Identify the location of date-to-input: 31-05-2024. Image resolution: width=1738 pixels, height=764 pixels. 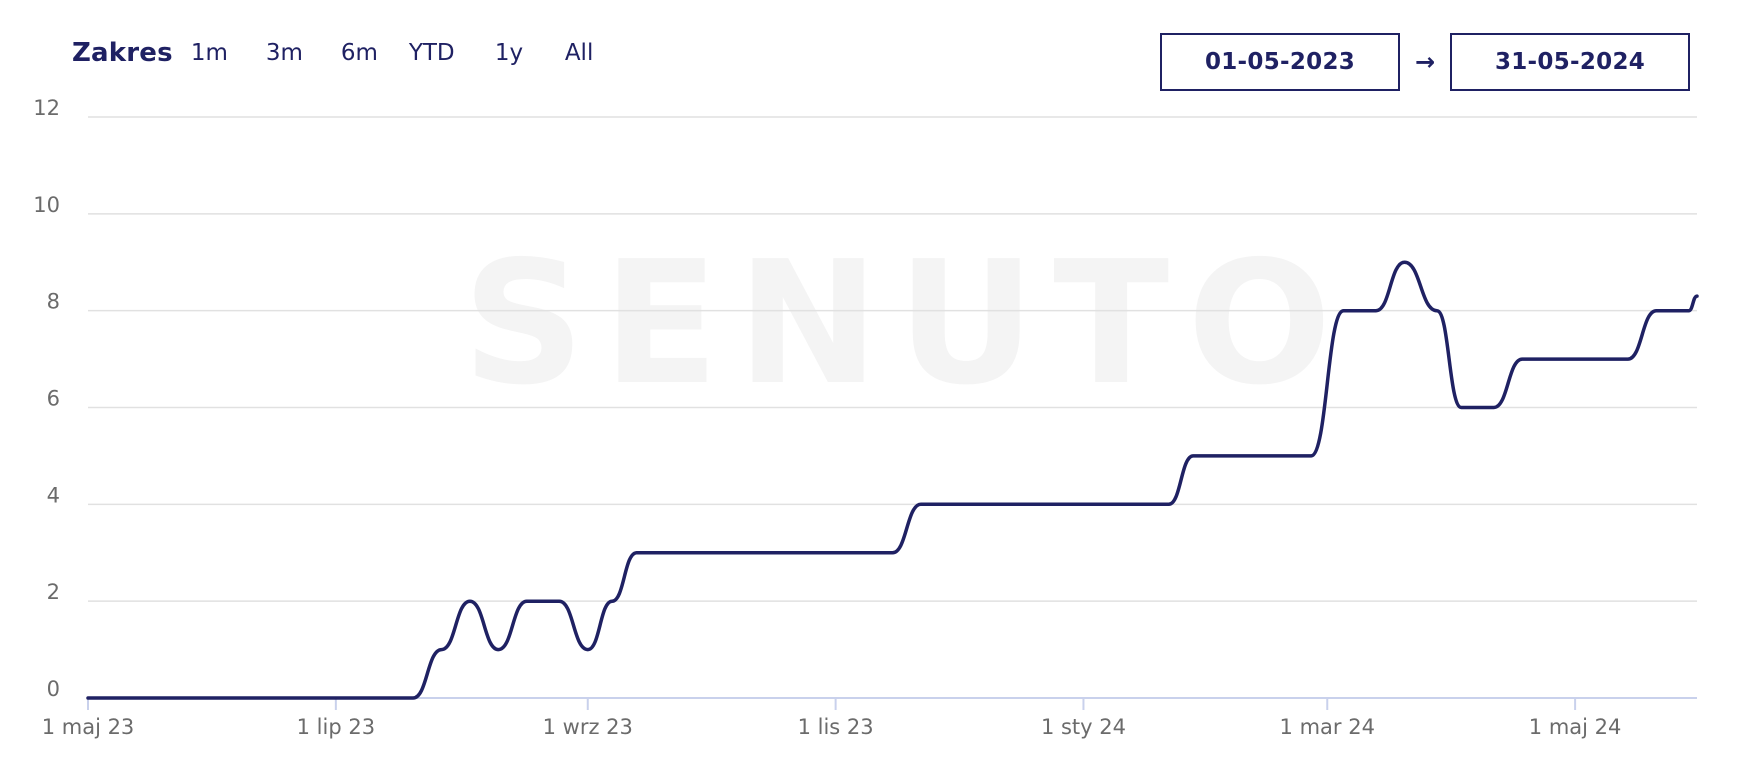
(1570, 62).